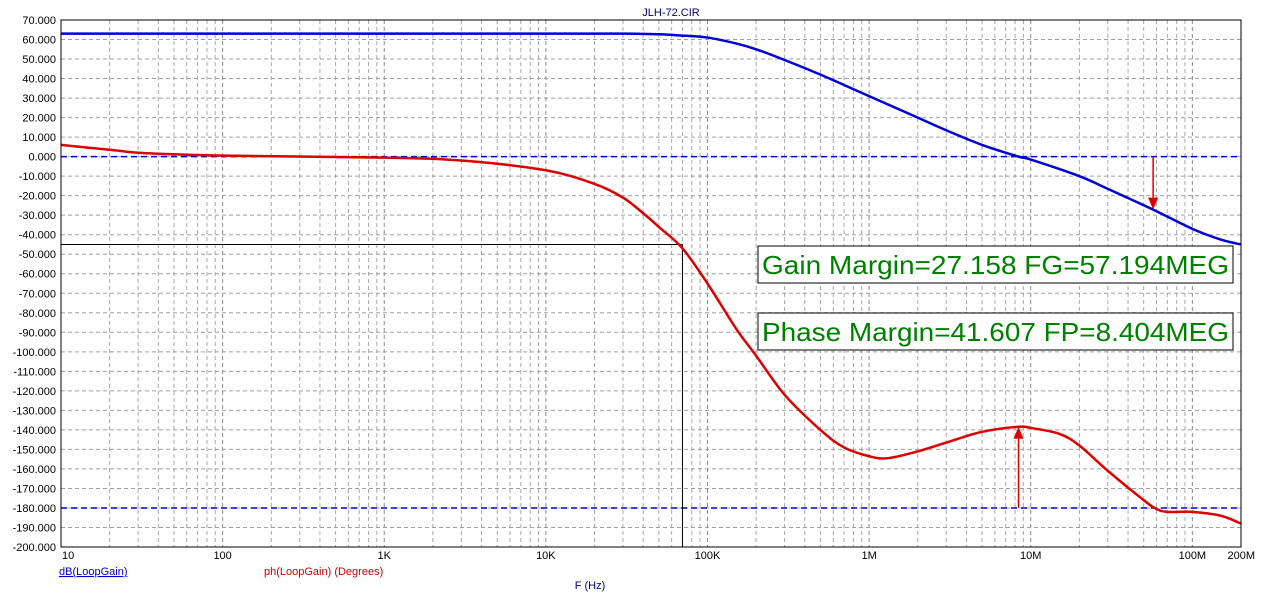  I want to click on y-tick-label: -160.000, so click(34, 470).